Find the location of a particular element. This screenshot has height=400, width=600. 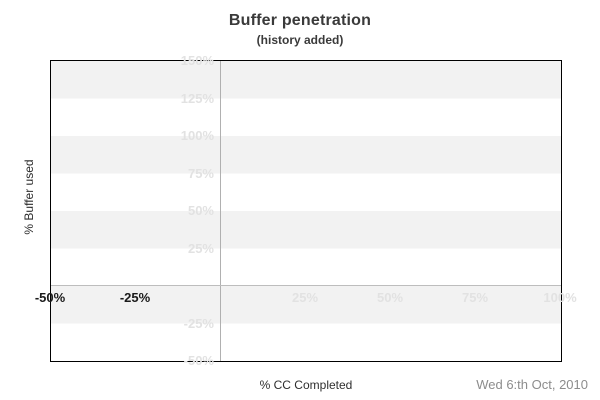

x-tick-label: -25% is located at coordinates (135, 297).